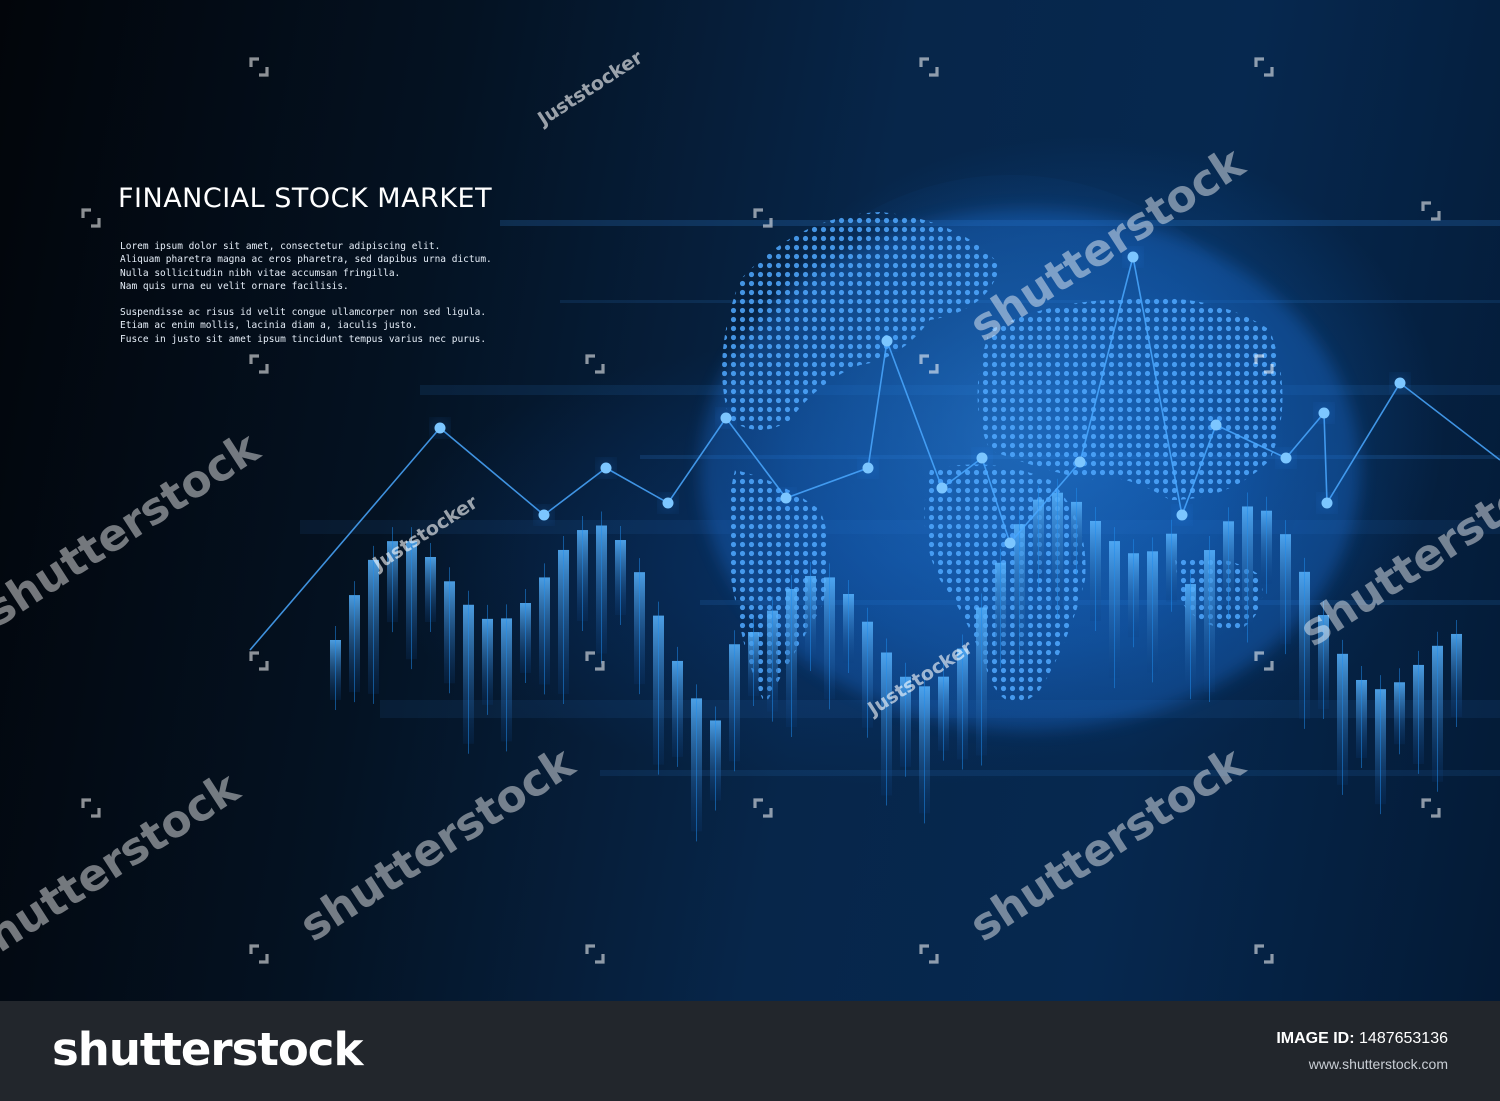  I want to click on light-streak, so click(1050, 773).